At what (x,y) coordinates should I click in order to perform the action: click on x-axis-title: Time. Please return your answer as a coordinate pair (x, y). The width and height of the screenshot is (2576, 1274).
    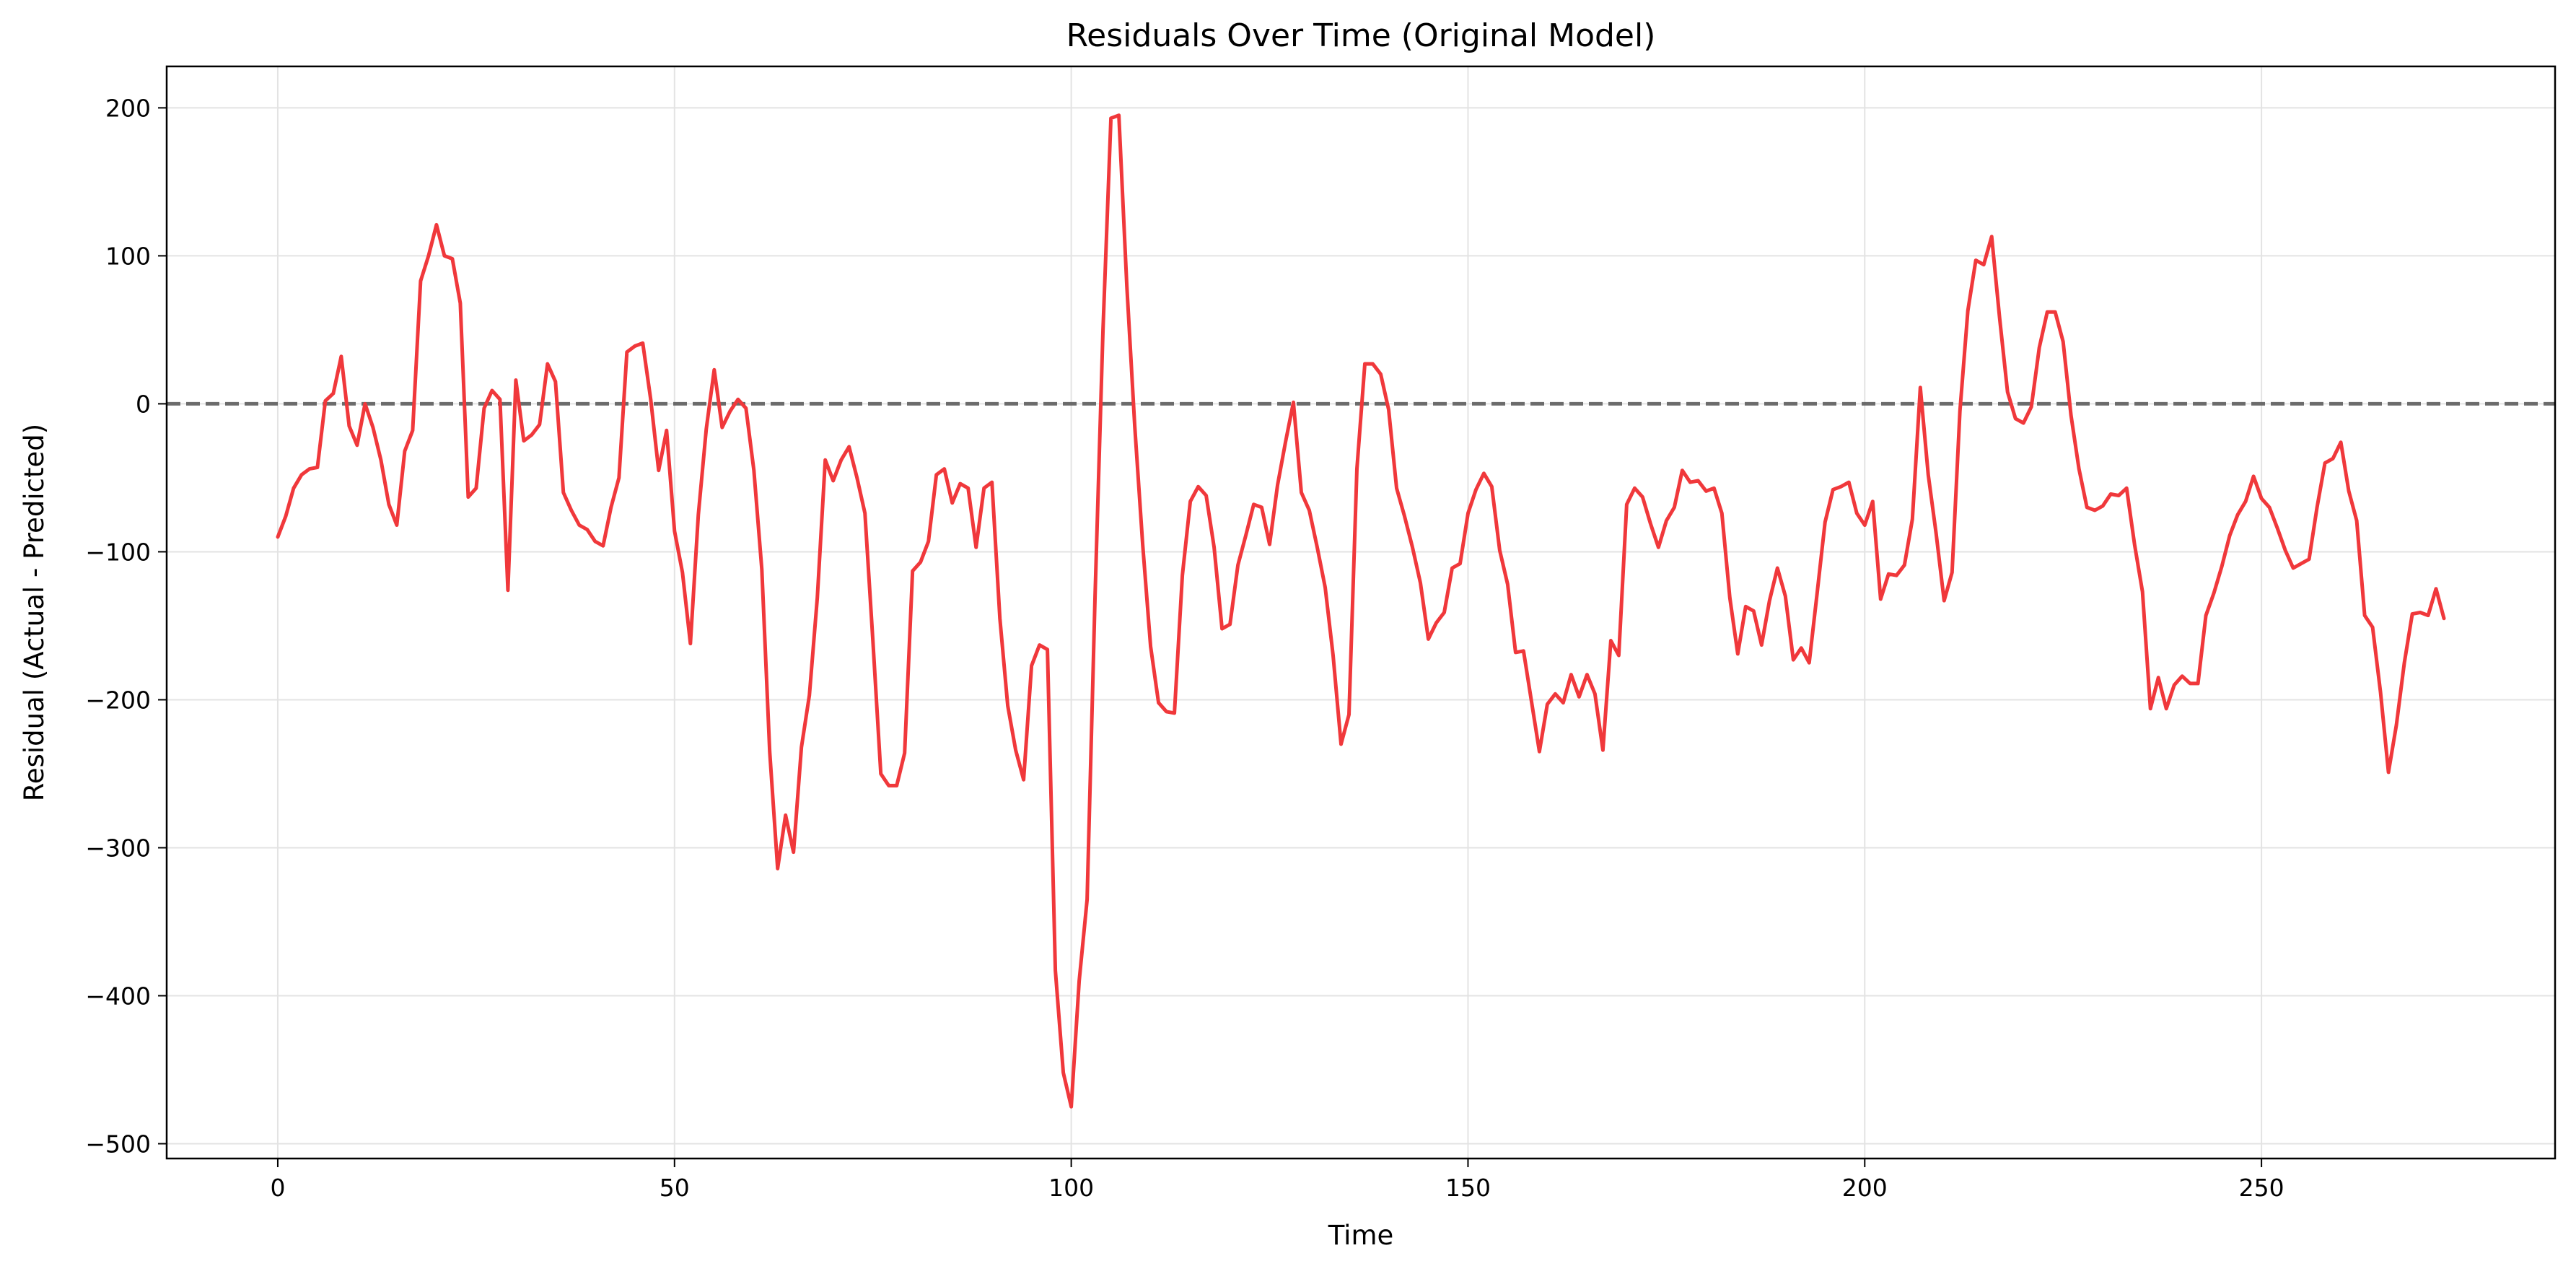
    Looking at the image, I should click on (1361, 1236).